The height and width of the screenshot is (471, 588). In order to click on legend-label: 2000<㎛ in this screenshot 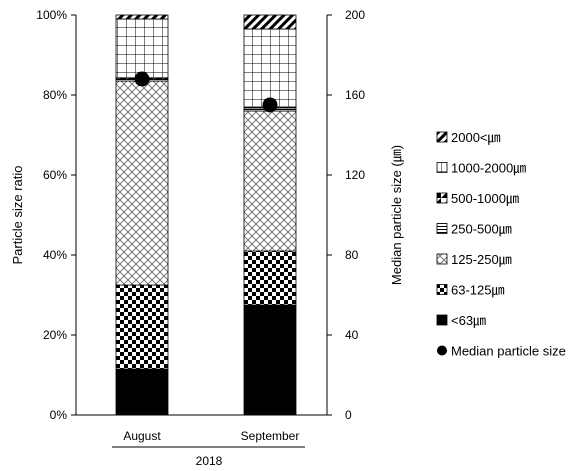, I will do `click(476, 138)`.